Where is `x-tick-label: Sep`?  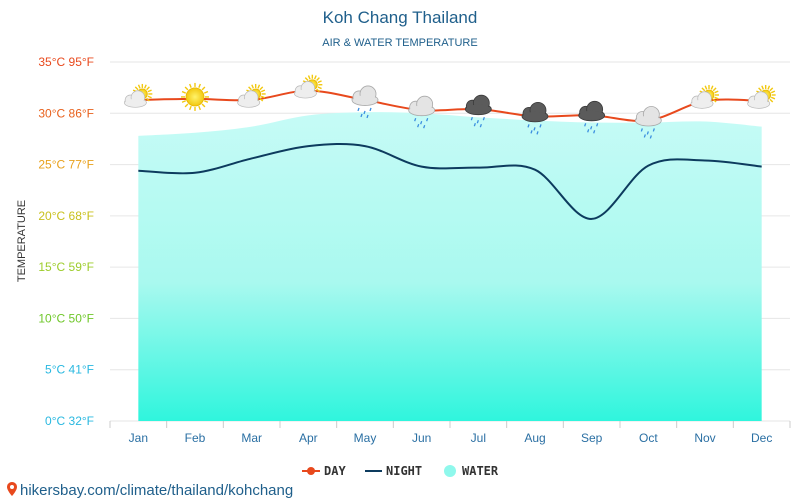
x-tick-label: Sep is located at coordinates (592, 438).